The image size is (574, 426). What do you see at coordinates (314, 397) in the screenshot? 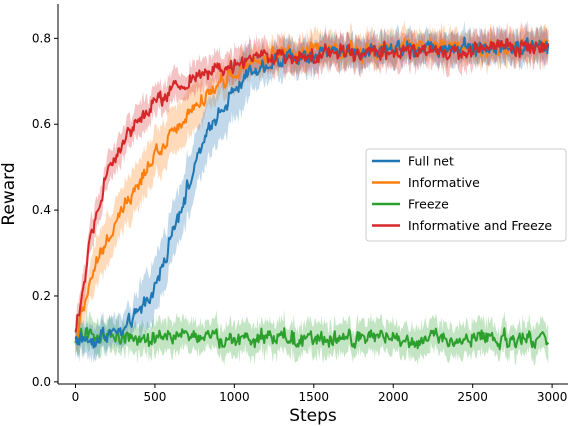
I see `x-tick-label: 1500` at bounding box center [314, 397].